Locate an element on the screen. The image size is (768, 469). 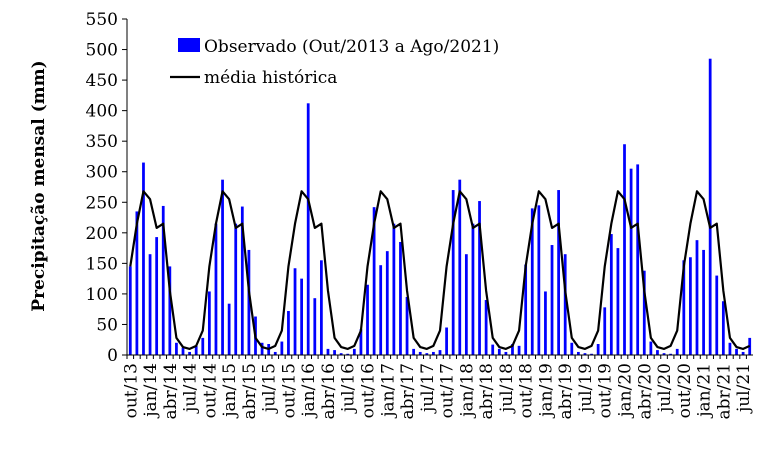
x-tick-label: abr/17 is located at coordinates (408, 391).